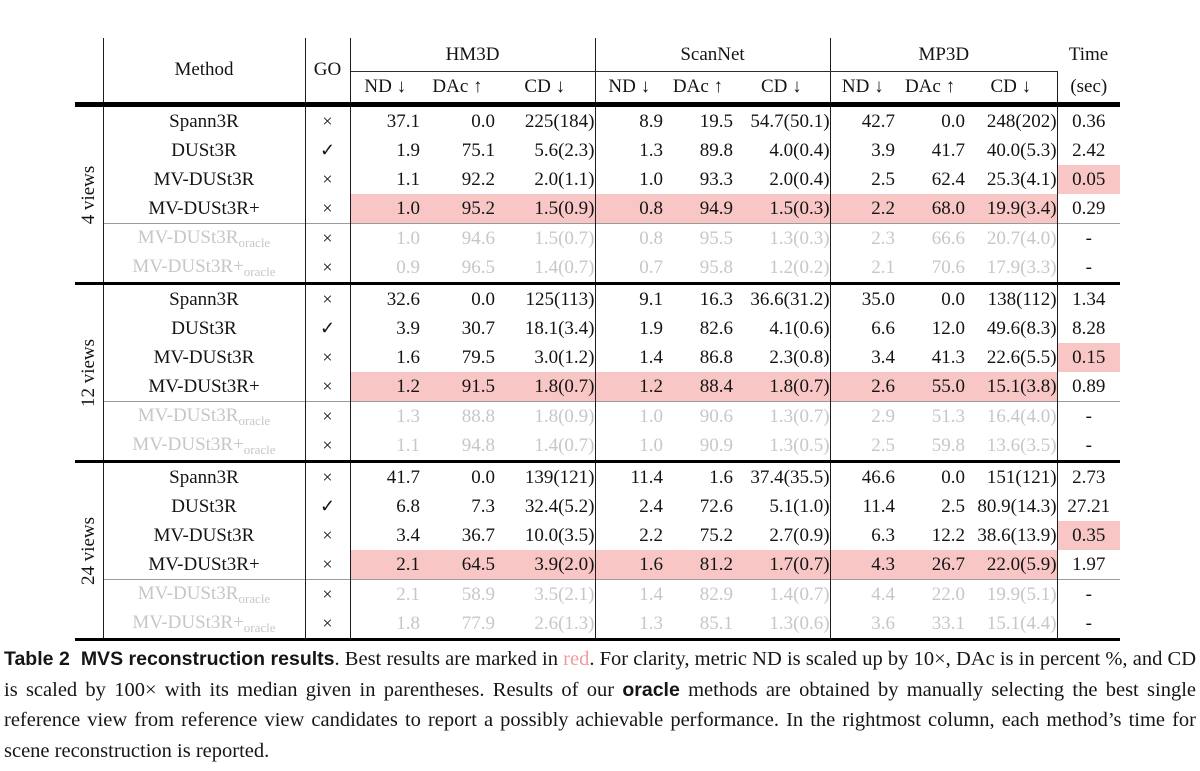 Image resolution: width=1200 pixels, height=771 pixels. I want to click on metric-cell: 1.2, so click(385, 387).